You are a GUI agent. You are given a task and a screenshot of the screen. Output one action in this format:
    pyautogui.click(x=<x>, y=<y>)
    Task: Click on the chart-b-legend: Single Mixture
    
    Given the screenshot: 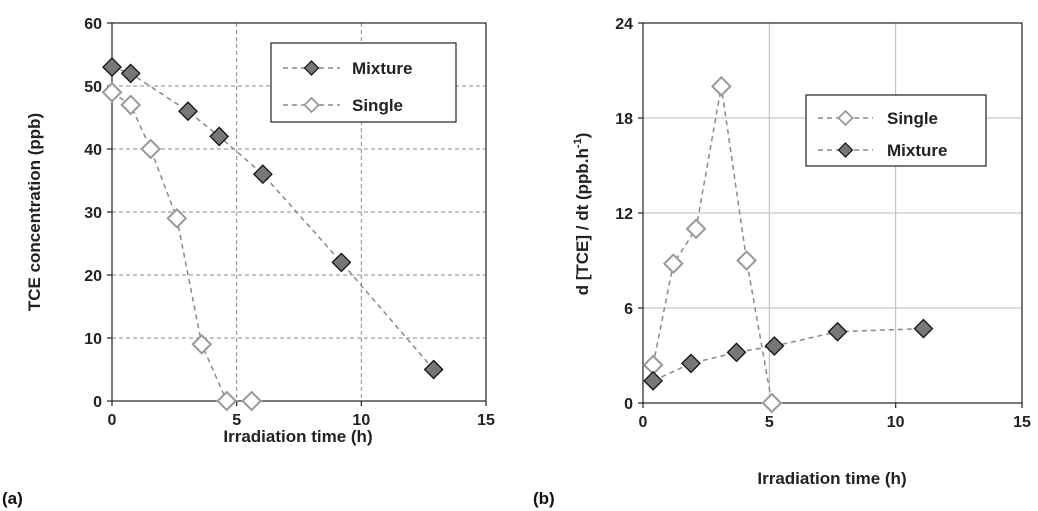 What is the action you would take?
    pyautogui.click(x=896, y=130)
    